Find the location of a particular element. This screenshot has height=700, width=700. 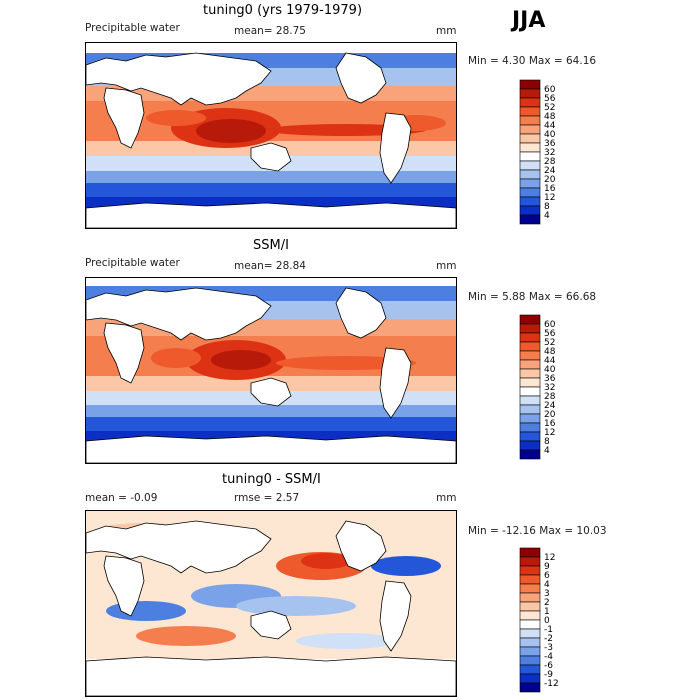

colorbar-level-label: 52 is located at coordinates (549, 108).